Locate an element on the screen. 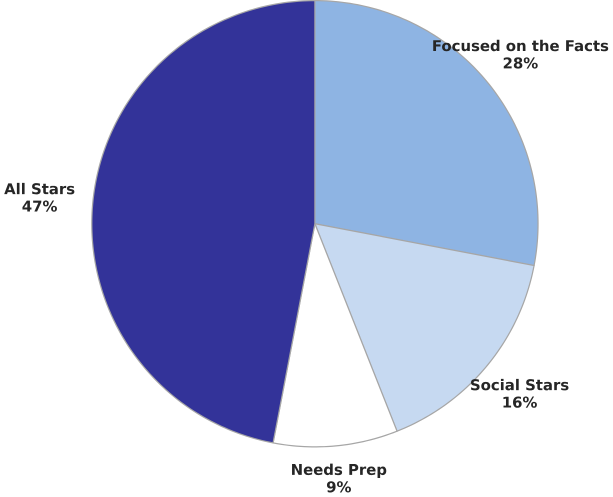 This screenshot has height=497, width=613. data-label: 16% is located at coordinates (520, 402).